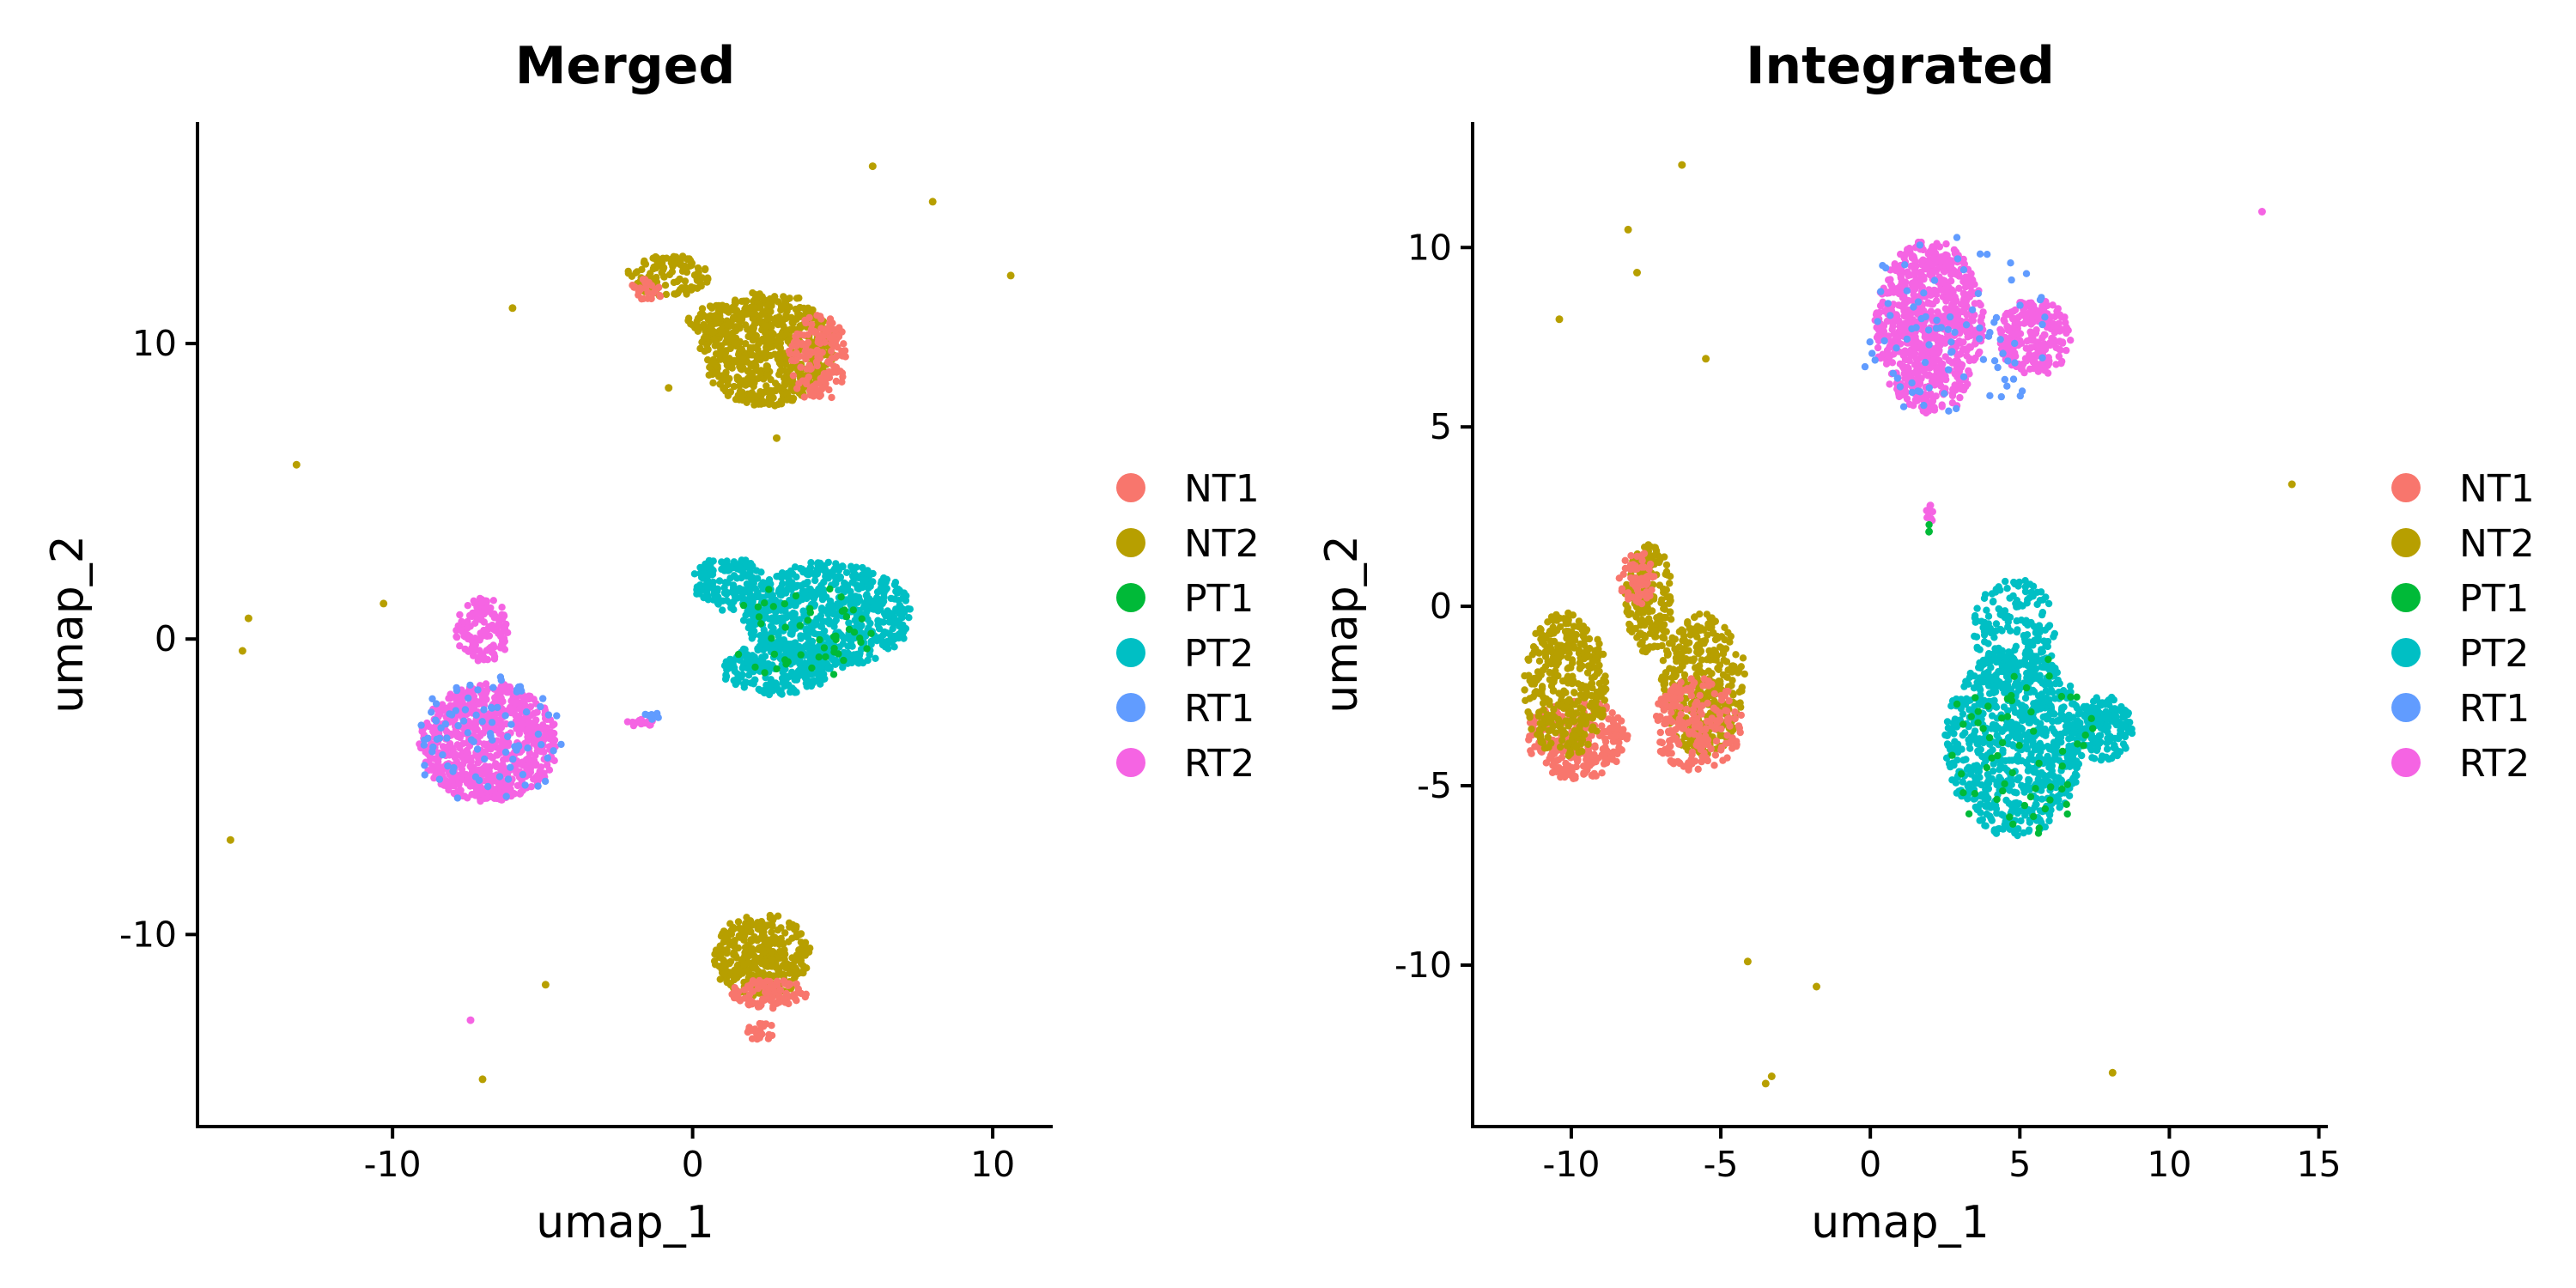  Describe the element at coordinates (992, 1164) in the screenshot. I see `x-tick-label: 10` at that location.